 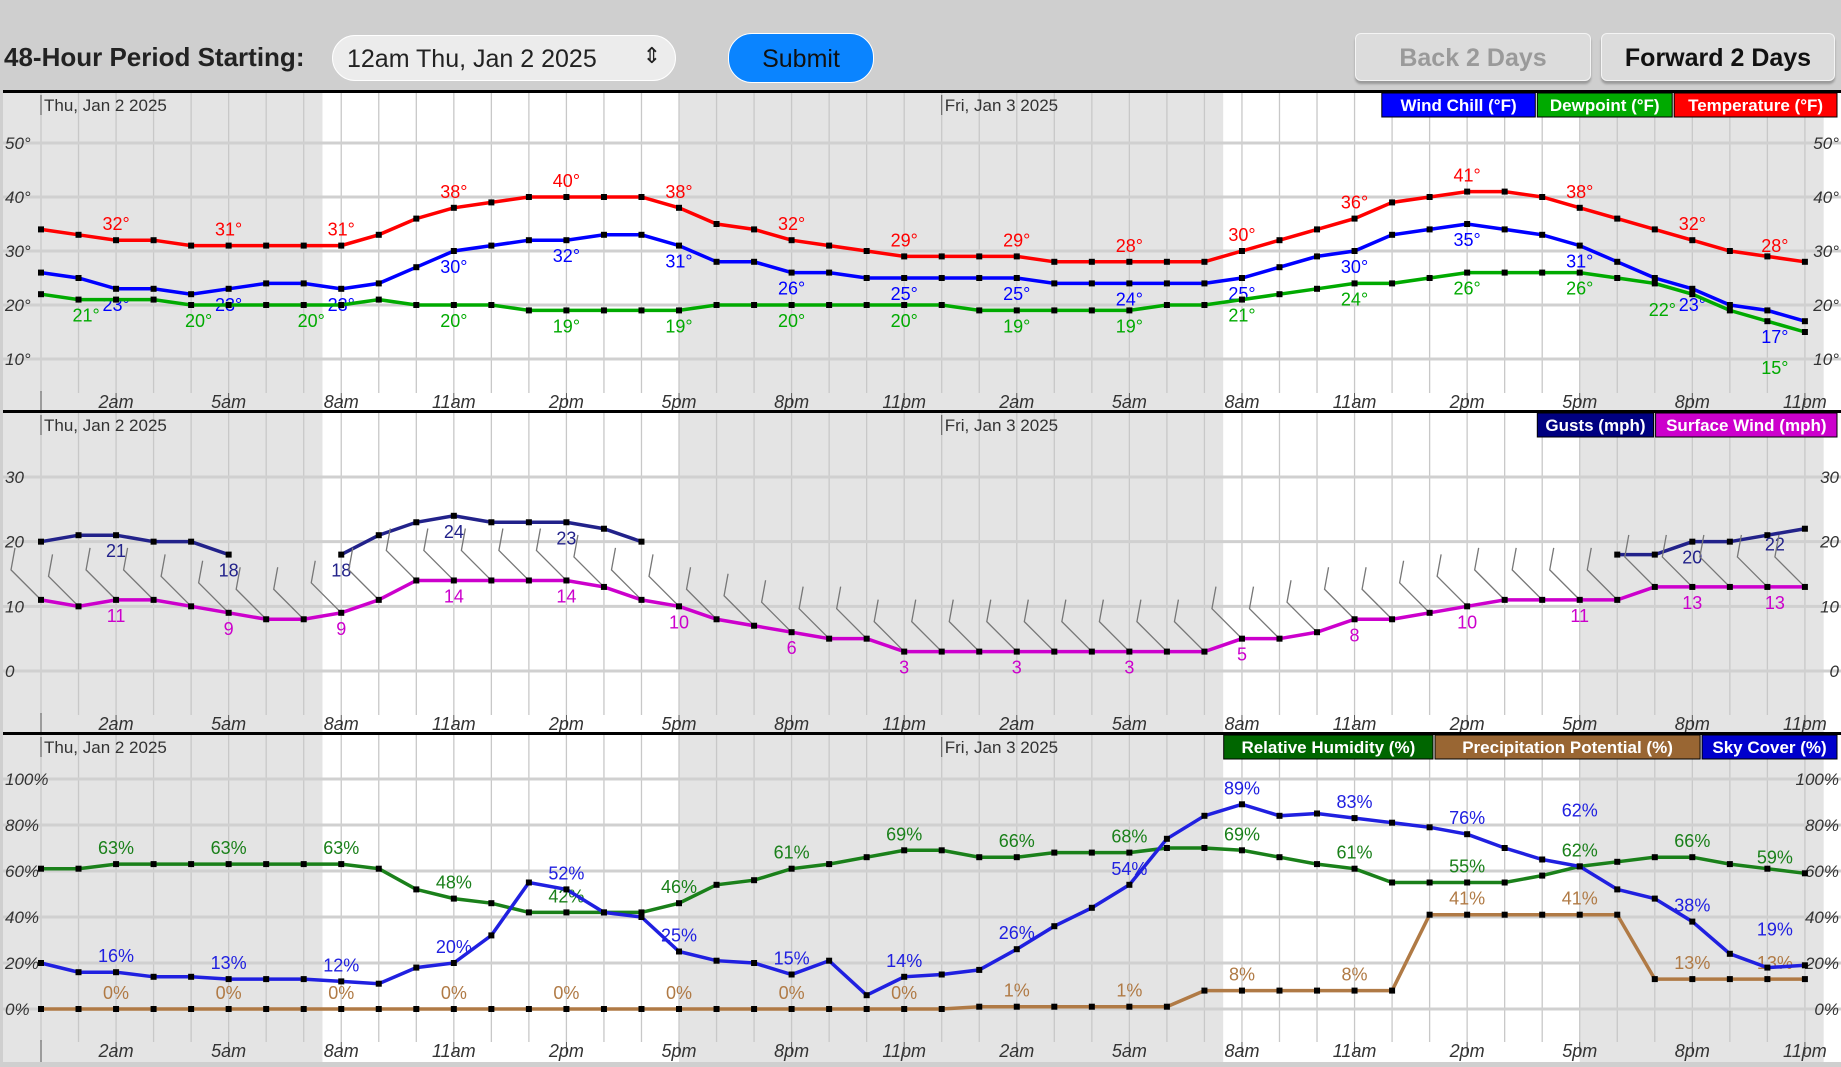 I want to click on y-tick-label-left: 60%, so click(x=22, y=871).